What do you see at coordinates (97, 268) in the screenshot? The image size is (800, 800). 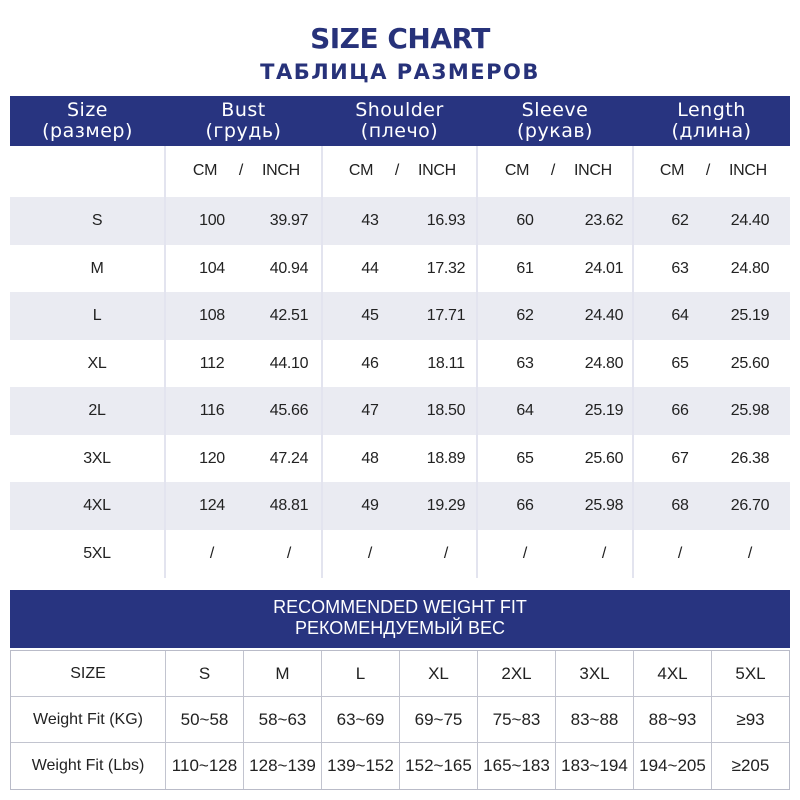 I see `cell-size: M` at bounding box center [97, 268].